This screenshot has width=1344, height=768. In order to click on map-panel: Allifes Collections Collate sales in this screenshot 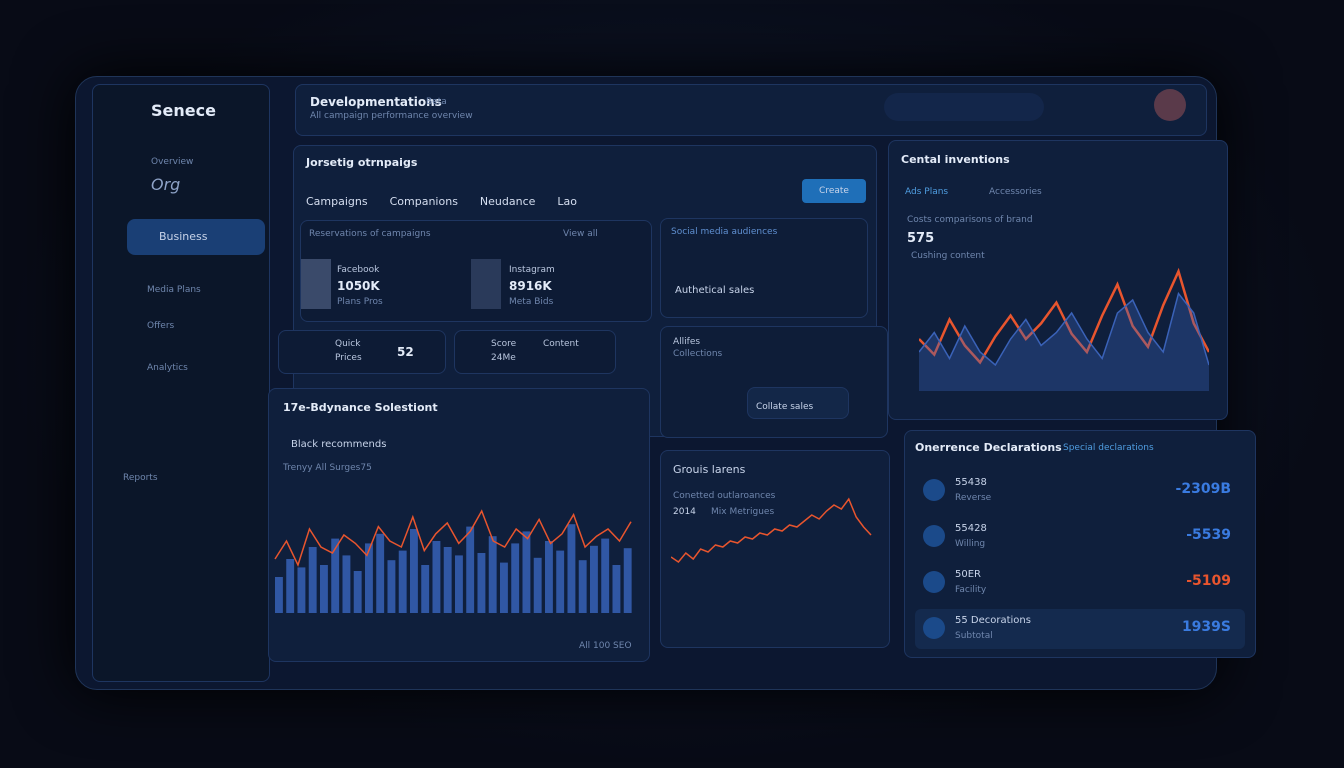, I will do `click(774, 382)`.